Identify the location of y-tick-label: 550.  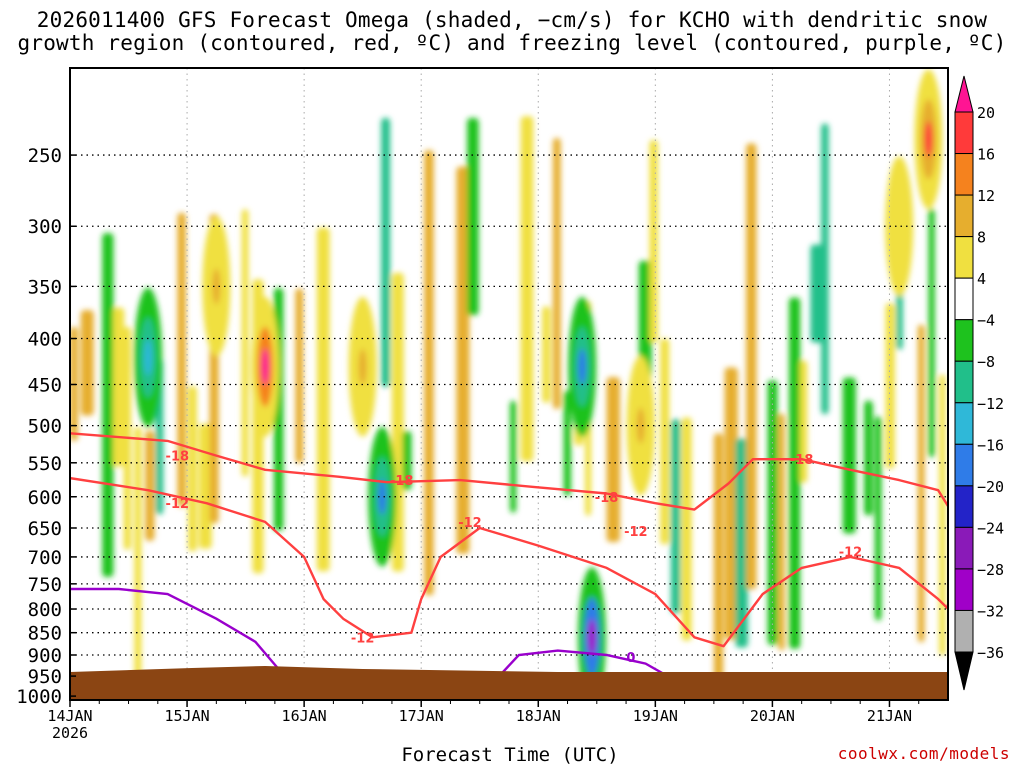
(45, 464).